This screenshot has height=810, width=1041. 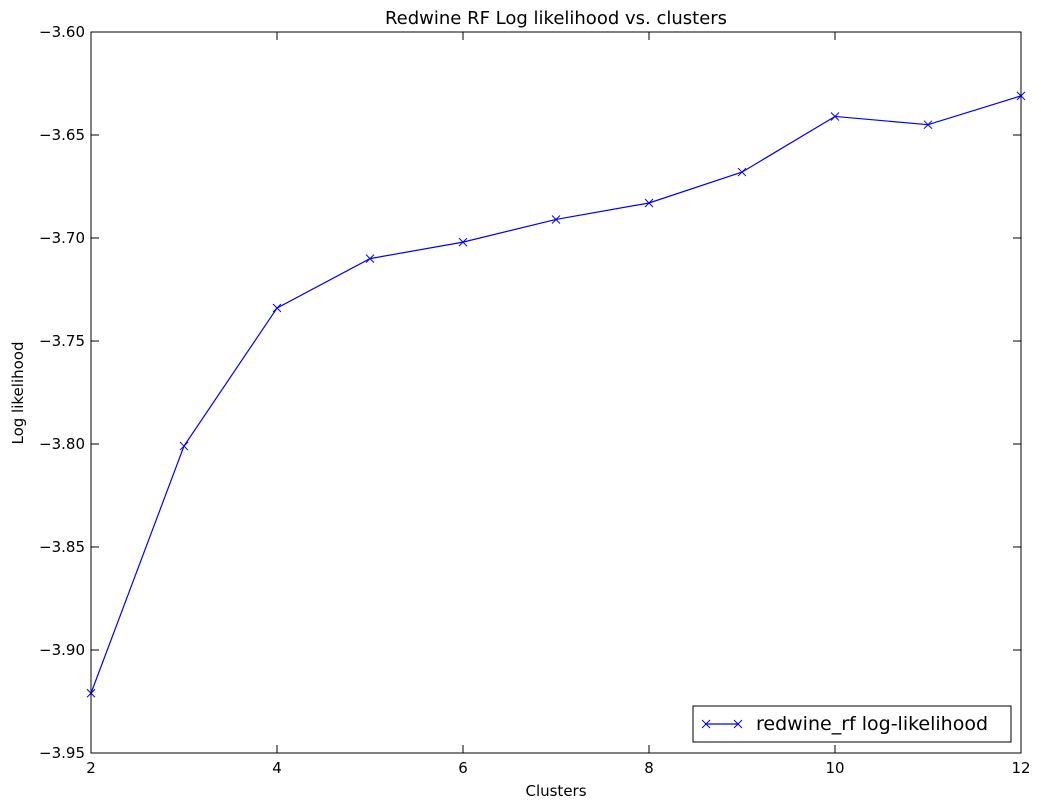 What do you see at coordinates (62, 238) in the screenshot?
I see `y-tick-label-5: −3.70` at bounding box center [62, 238].